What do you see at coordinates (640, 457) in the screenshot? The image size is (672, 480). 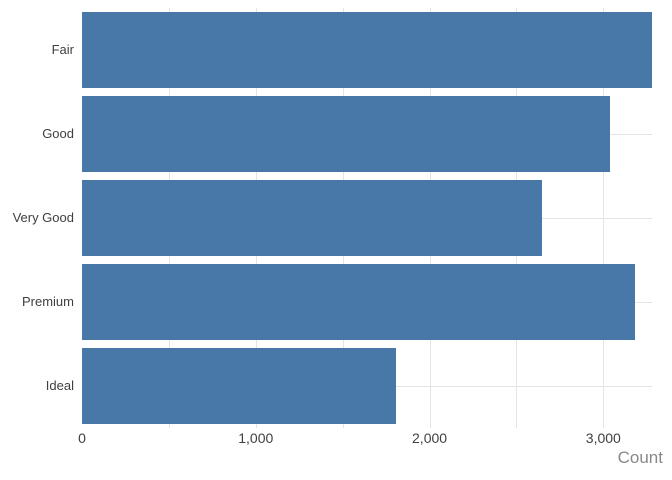 I see `x-axis-title: Count` at bounding box center [640, 457].